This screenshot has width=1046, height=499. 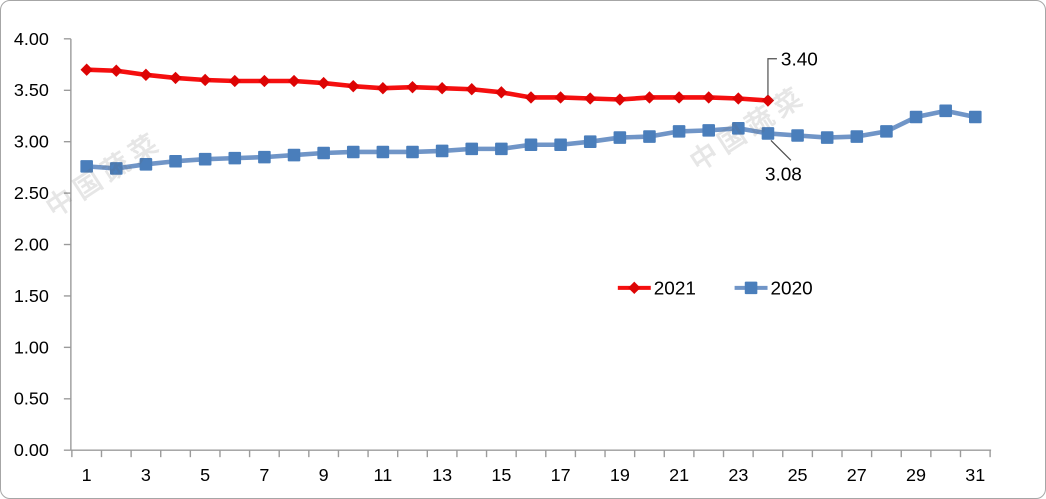 What do you see at coordinates (31, 399) in the screenshot?
I see `y-tick-label: 0.50` at bounding box center [31, 399].